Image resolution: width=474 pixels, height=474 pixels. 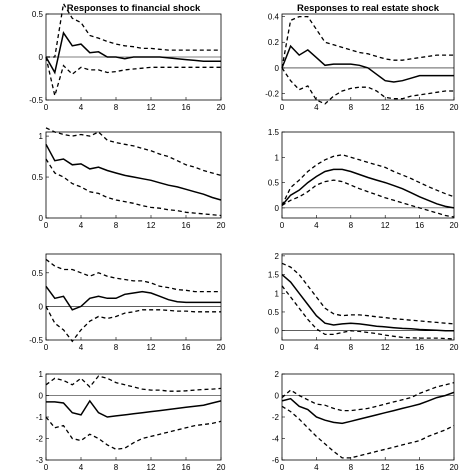 I want to click on y-tick-label: -1, so click(x=40, y=417).